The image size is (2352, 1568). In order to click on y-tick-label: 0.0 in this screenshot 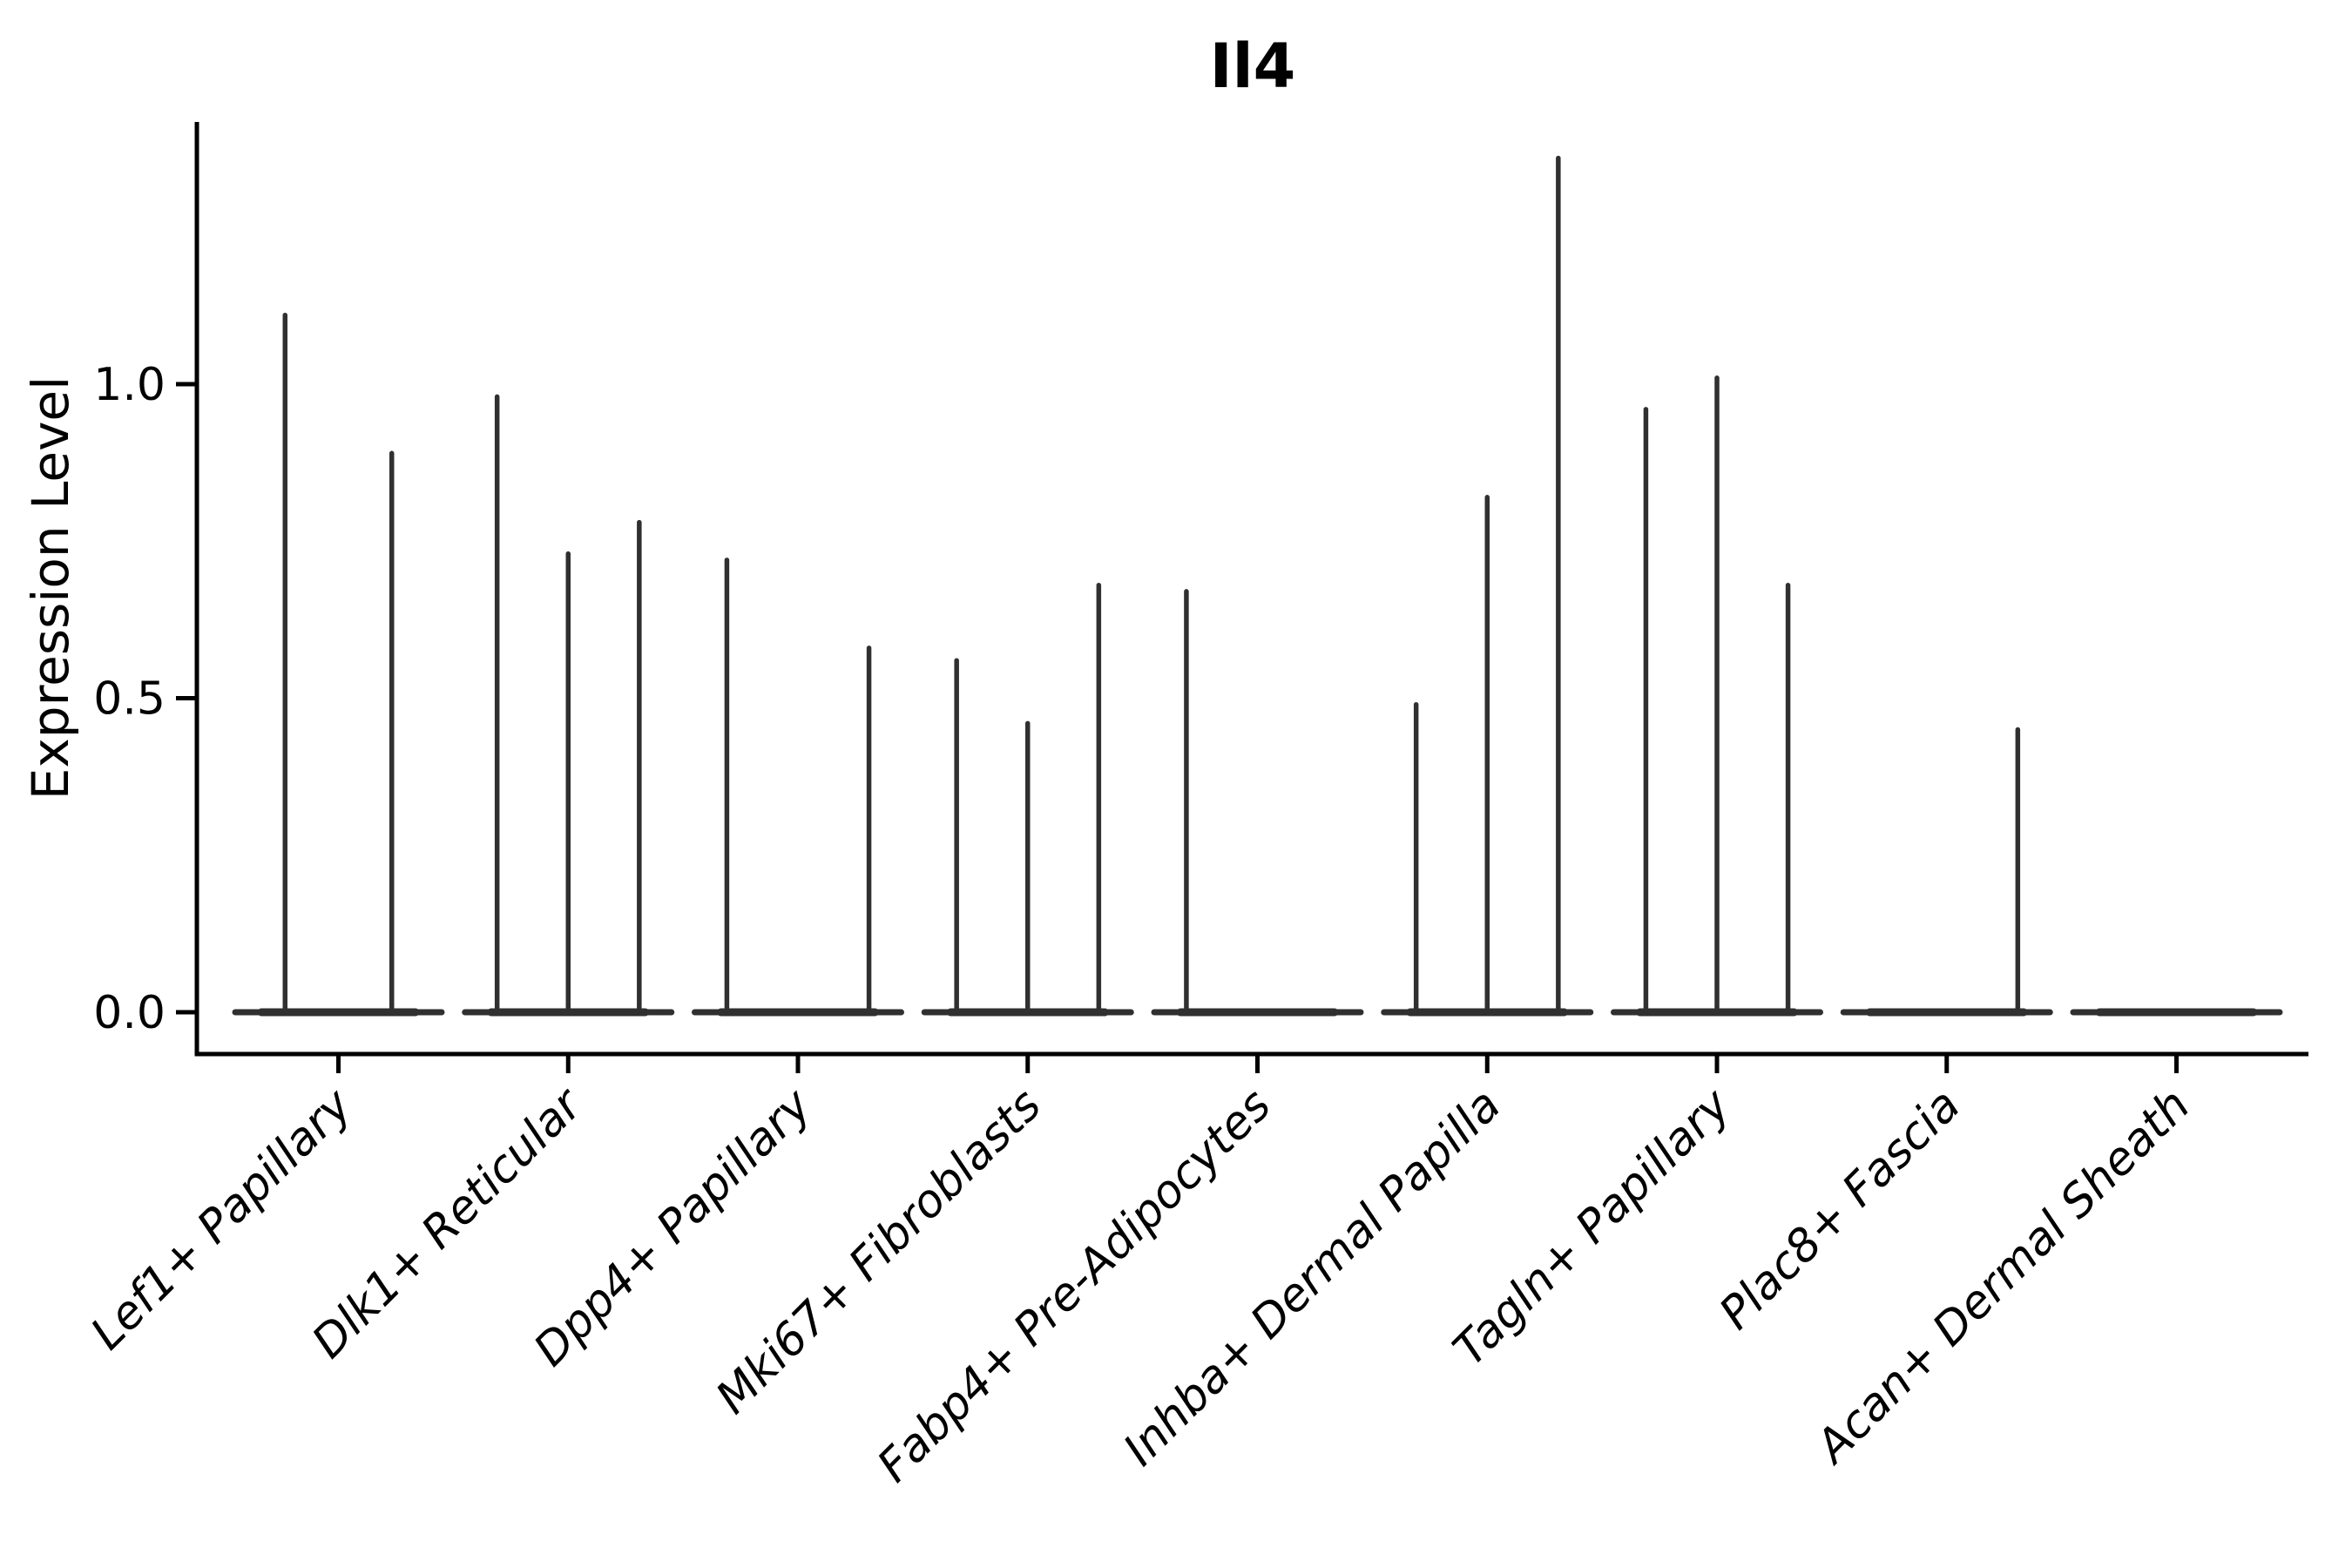, I will do `click(129, 1013)`.